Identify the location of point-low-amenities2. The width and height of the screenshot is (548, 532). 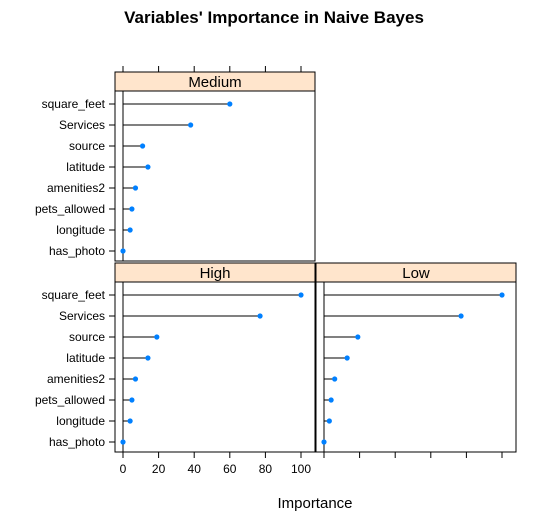
(334, 378).